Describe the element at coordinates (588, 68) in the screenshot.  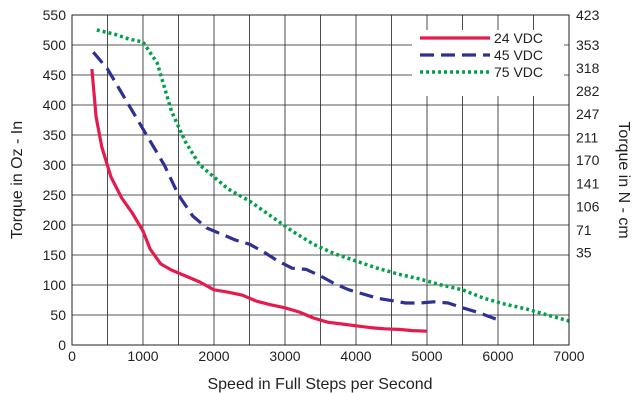
I see `y2-tick-label: 318` at that location.